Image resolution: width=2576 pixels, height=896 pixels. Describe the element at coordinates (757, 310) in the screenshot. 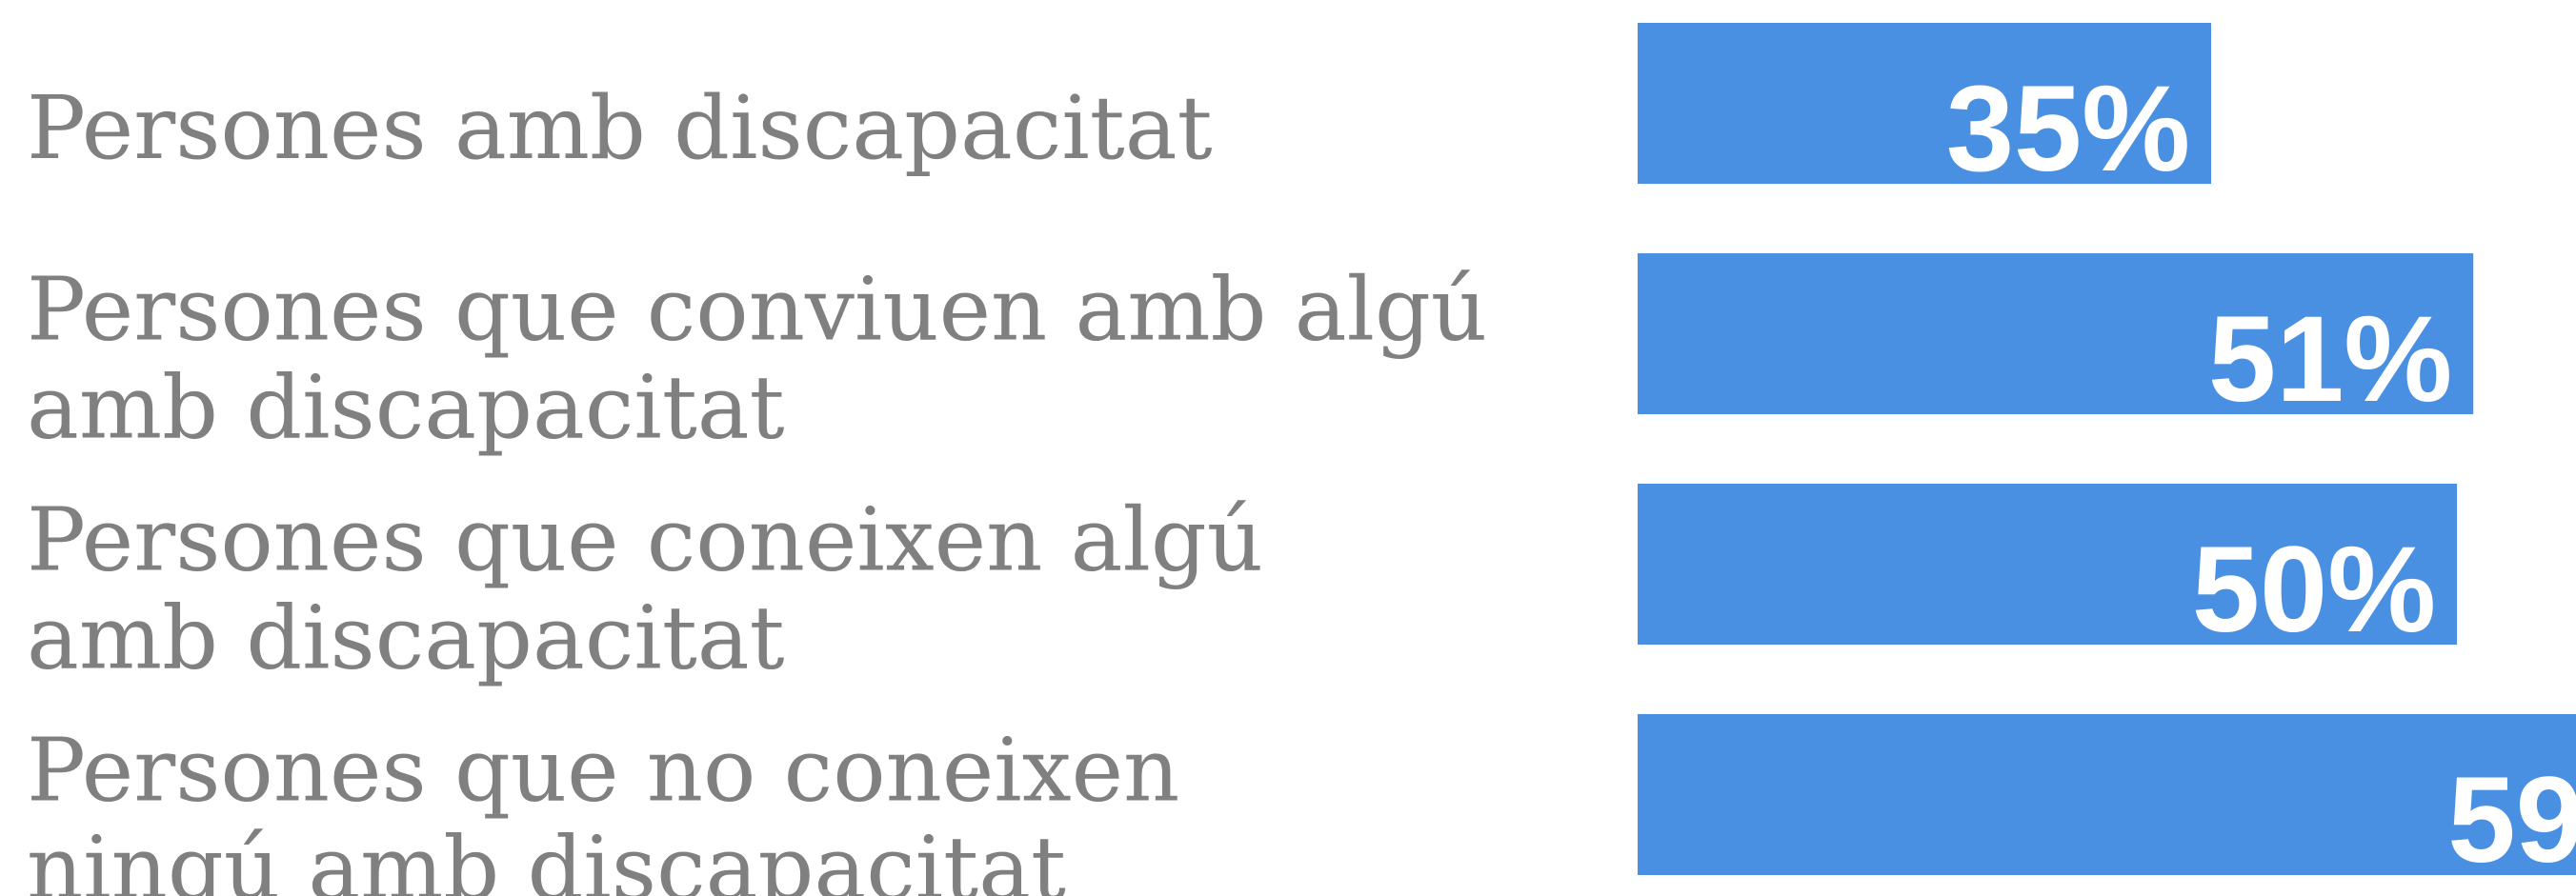

I see `category-label: Persones que conviuen amb algú` at that location.